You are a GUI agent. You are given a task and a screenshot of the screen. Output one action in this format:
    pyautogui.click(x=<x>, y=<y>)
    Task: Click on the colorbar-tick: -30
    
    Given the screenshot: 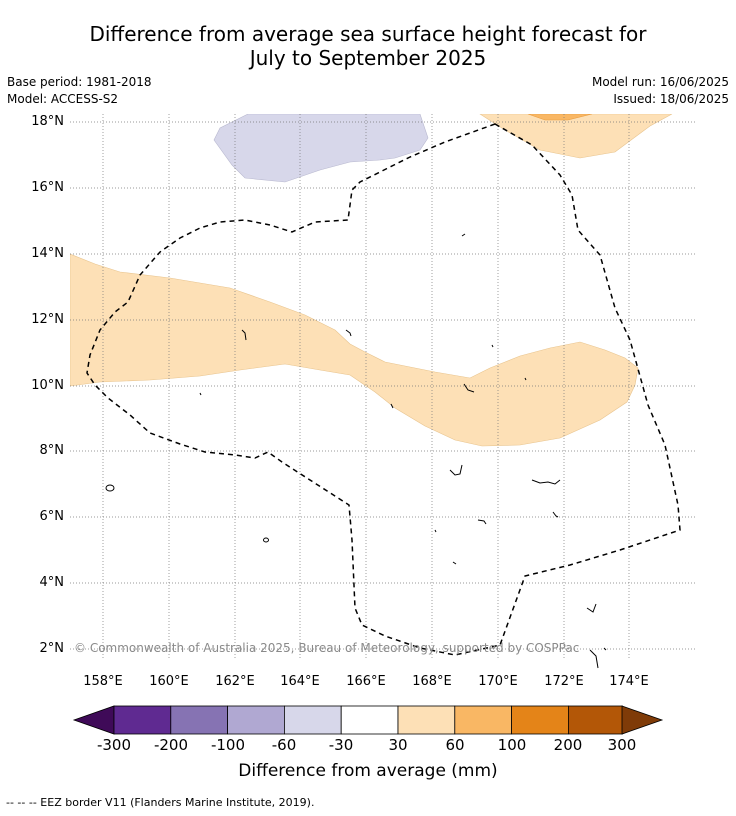 What is the action you would take?
    pyautogui.click(x=341, y=745)
    